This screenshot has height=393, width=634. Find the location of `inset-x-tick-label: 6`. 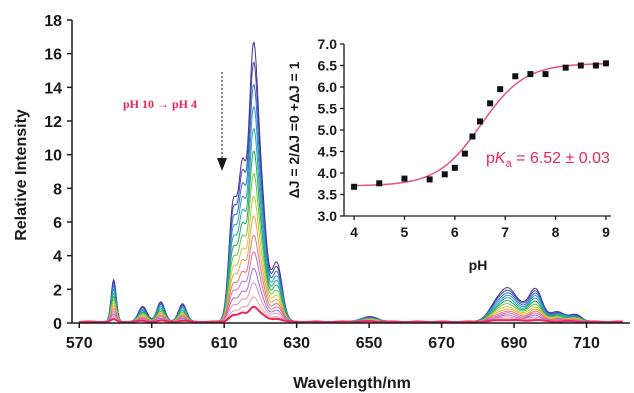

inset-x-tick-label: 6 is located at coordinates (455, 232).